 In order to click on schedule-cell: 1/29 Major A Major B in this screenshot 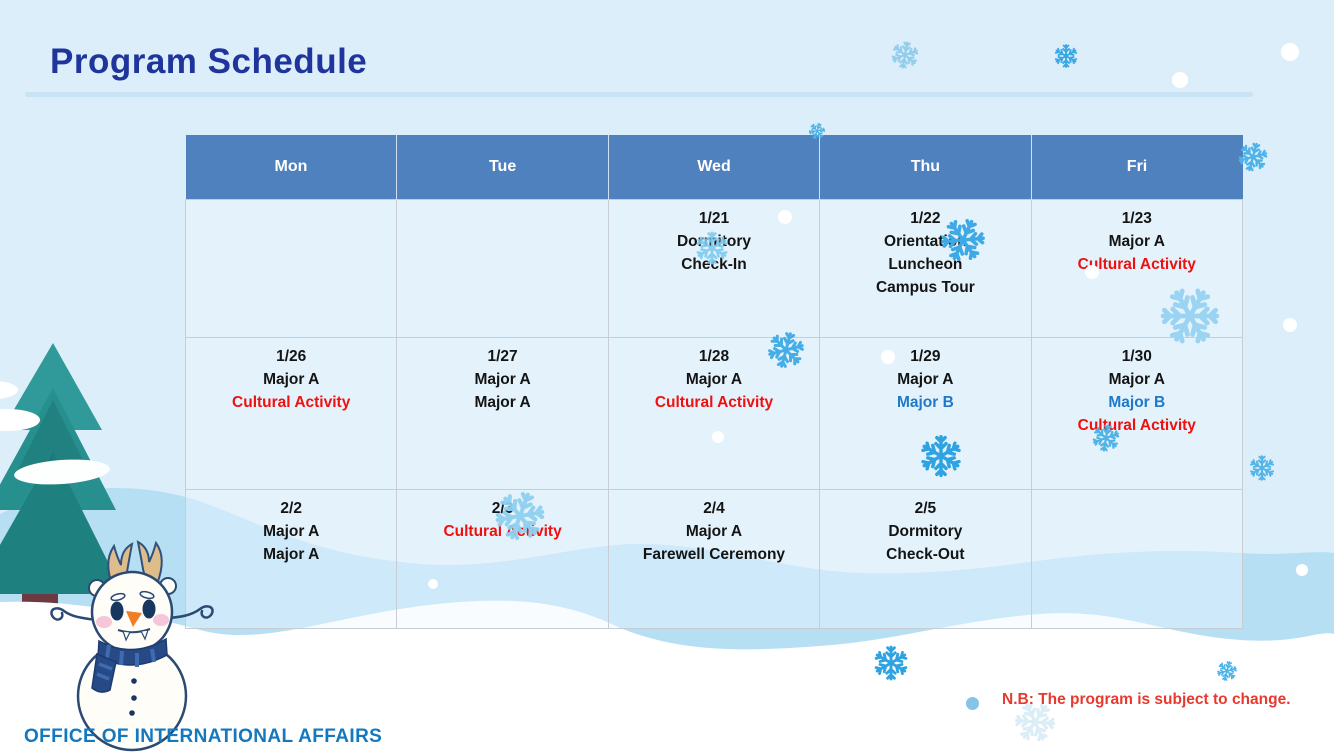, I will do `click(925, 413)`.